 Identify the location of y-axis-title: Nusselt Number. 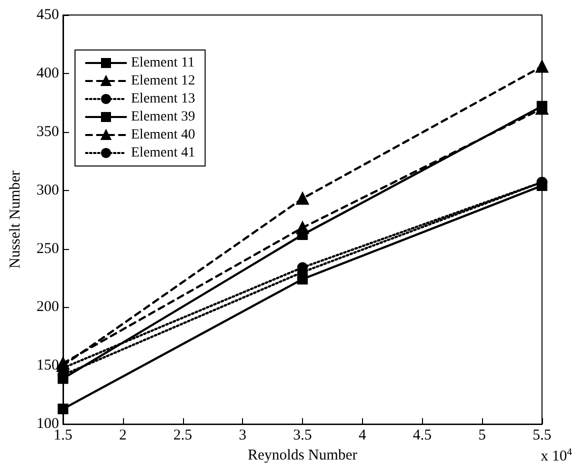
(16, 219).